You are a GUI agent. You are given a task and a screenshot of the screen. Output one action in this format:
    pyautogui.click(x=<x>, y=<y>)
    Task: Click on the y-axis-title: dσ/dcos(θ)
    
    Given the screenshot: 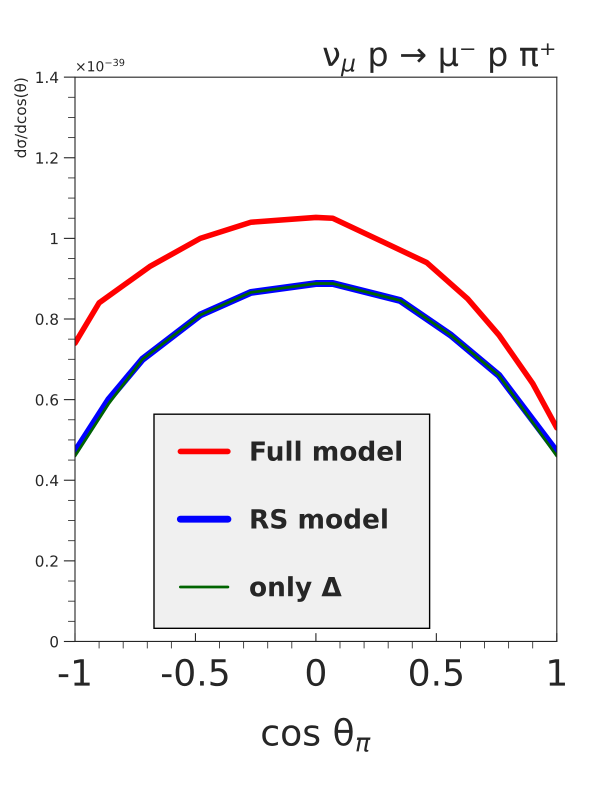 What is the action you would take?
    pyautogui.click(x=21, y=118)
    